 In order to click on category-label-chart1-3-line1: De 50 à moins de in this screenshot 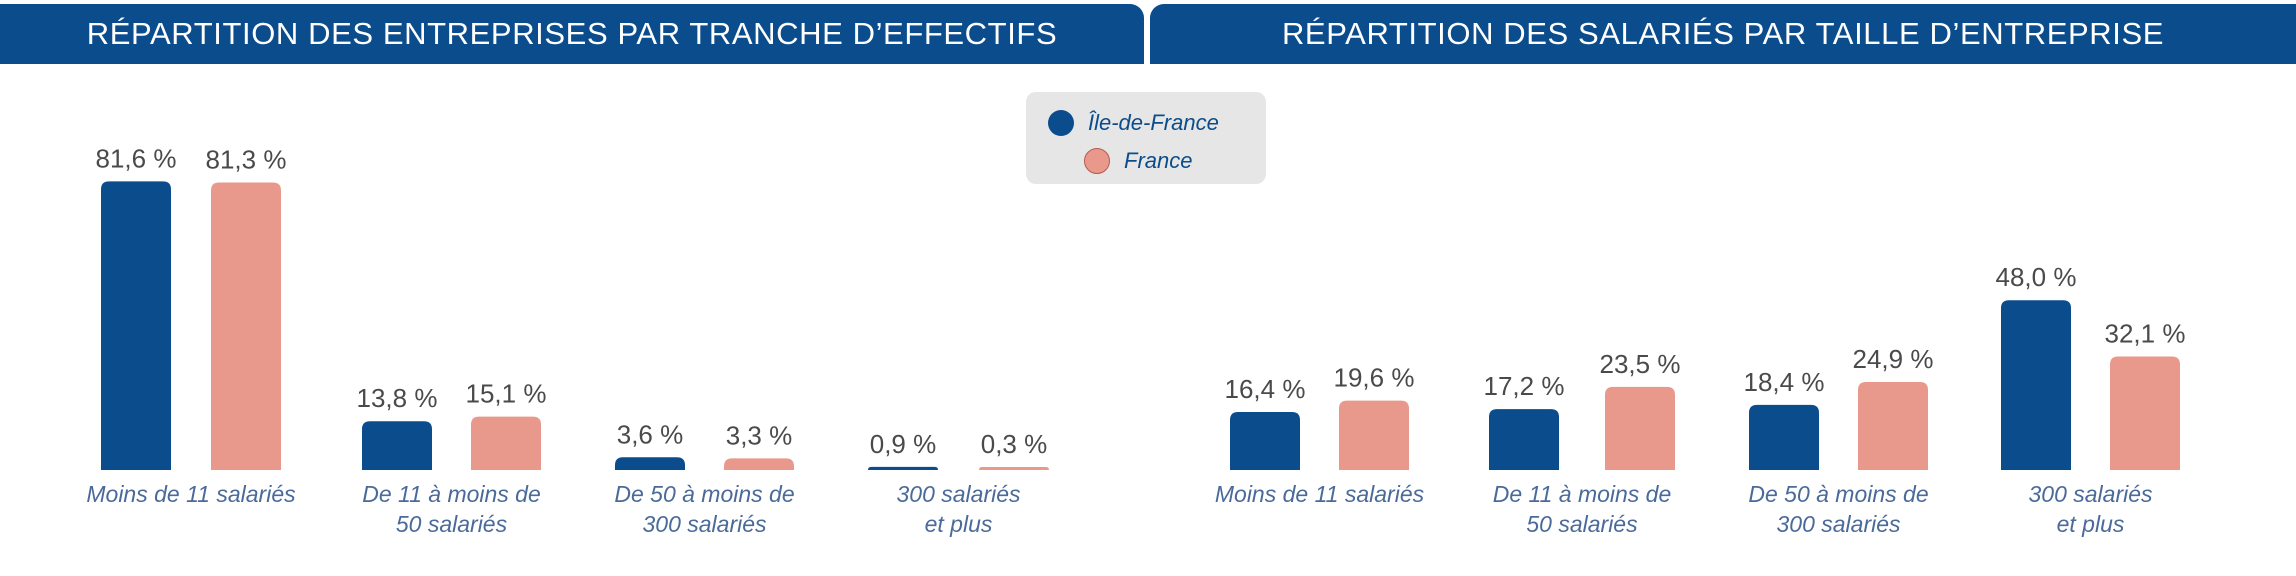, I will do `click(704, 494)`.